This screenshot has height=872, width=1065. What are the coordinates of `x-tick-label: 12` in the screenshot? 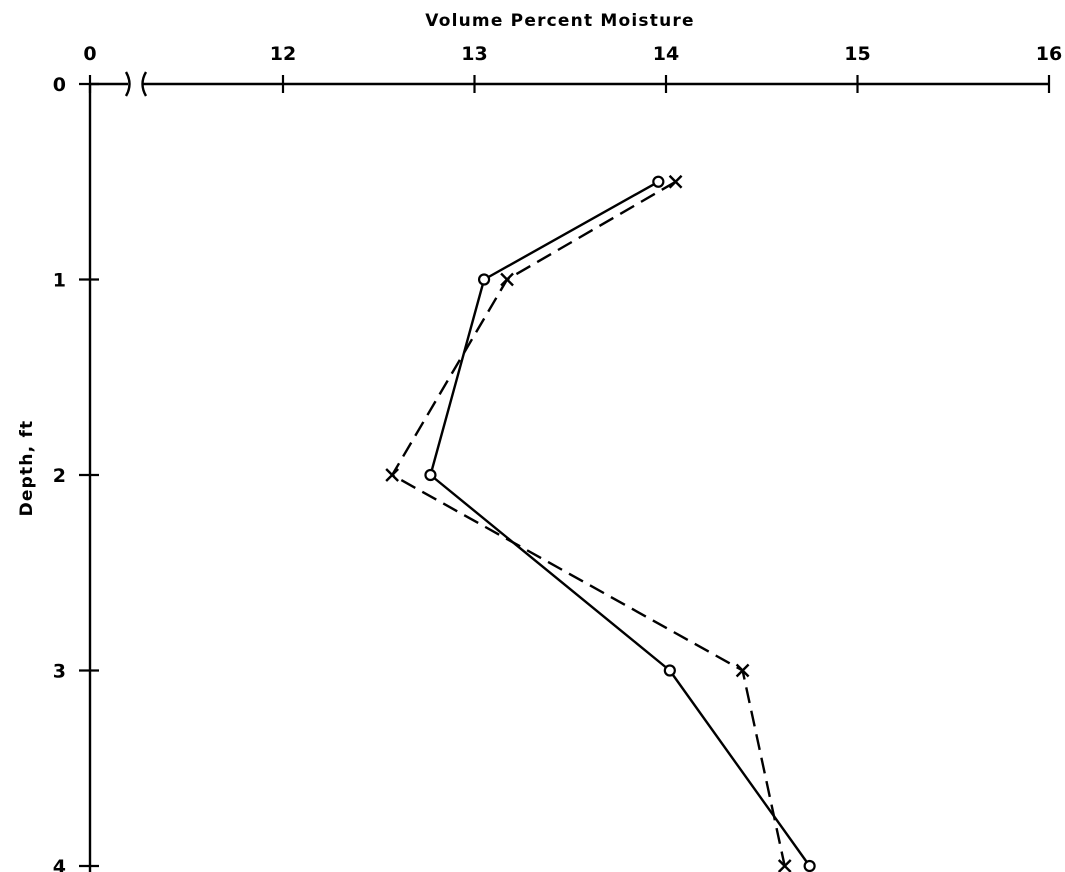 It's located at (283, 54).